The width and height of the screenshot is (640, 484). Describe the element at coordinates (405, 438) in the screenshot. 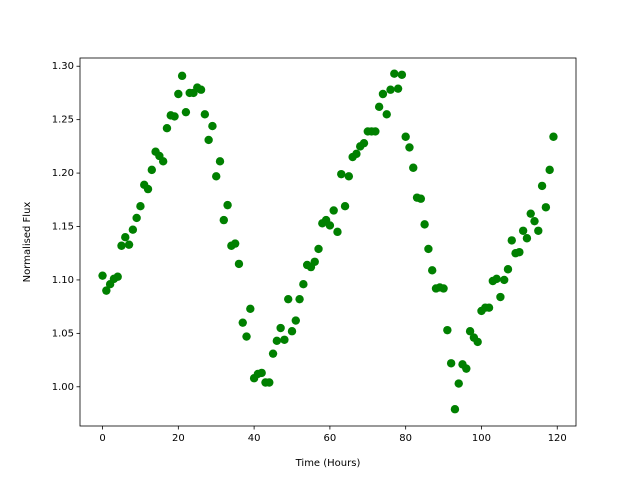

I see `x-tick-label: 80` at that location.